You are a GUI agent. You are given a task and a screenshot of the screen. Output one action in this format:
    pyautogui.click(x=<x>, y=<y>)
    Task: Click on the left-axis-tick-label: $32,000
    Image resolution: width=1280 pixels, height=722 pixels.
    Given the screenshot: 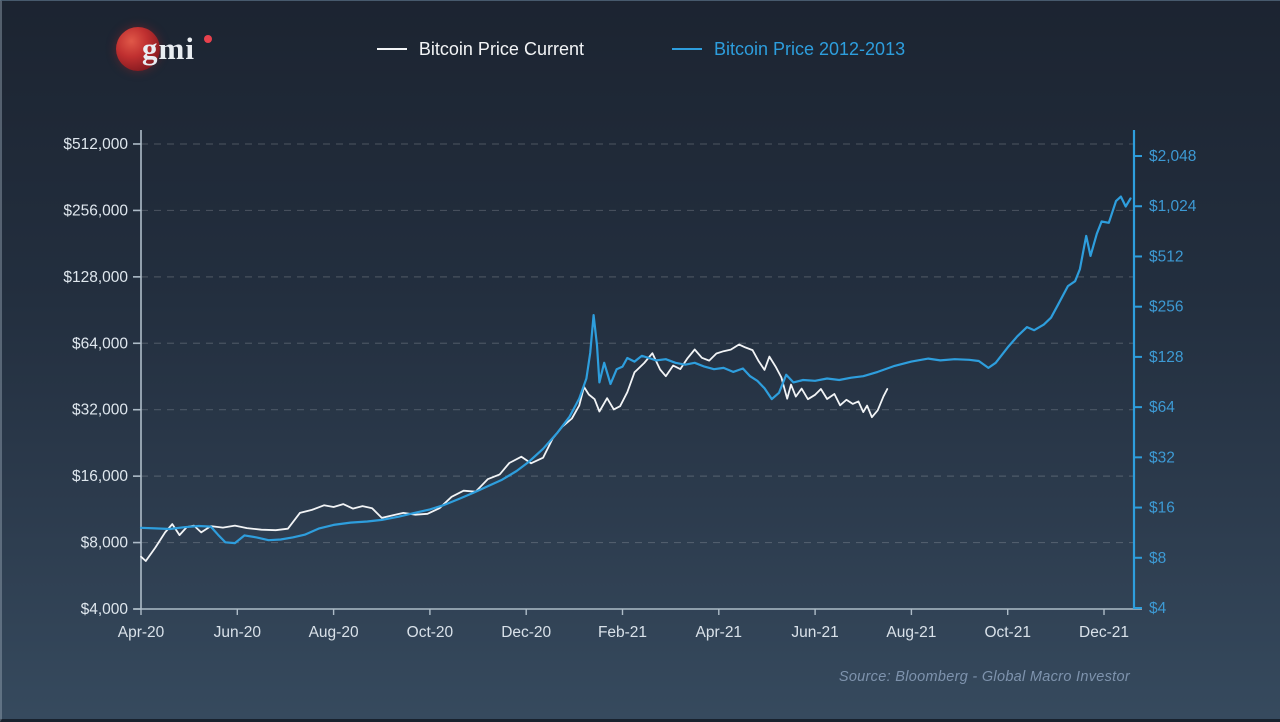 What is the action you would take?
    pyautogui.click(x=100, y=410)
    